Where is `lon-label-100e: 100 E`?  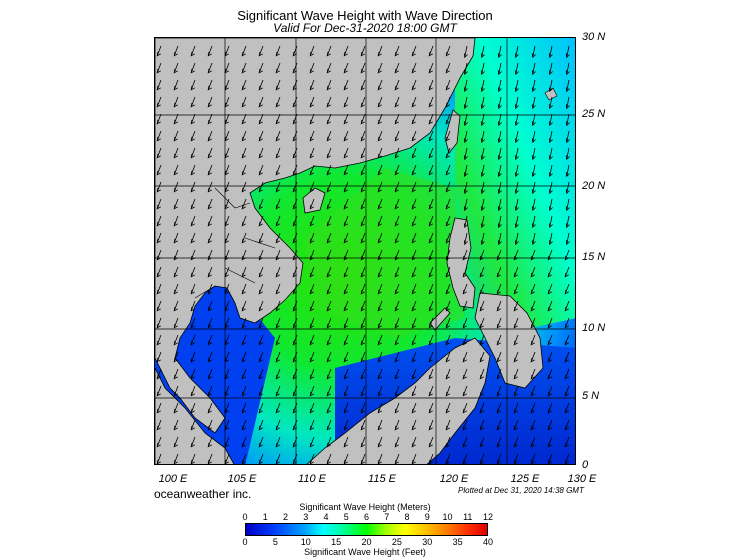
lon-label-100e: 100 E is located at coordinates (173, 479).